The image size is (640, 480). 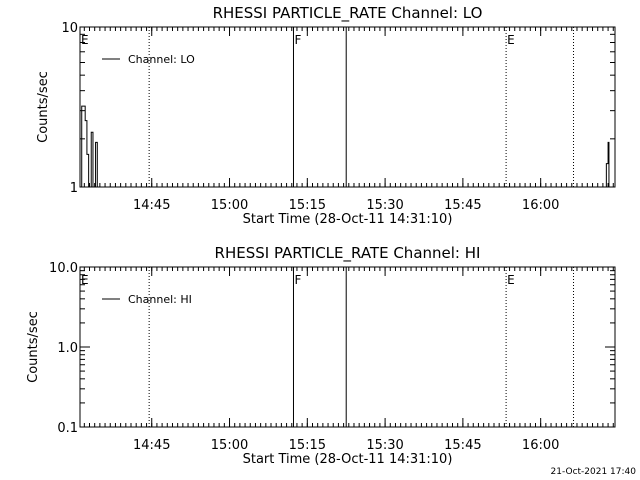 I want to click on y-tick-label: 0.1, so click(x=67, y=428).